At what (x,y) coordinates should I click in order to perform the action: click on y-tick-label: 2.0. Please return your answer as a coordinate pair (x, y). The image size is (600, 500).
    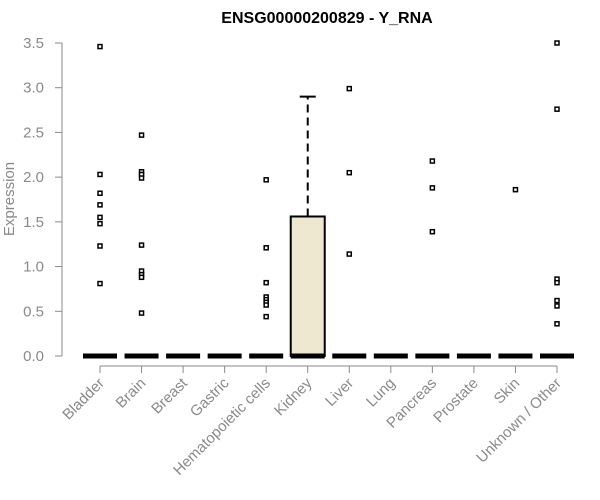
    Looking at the image, I should click on (33, 177).